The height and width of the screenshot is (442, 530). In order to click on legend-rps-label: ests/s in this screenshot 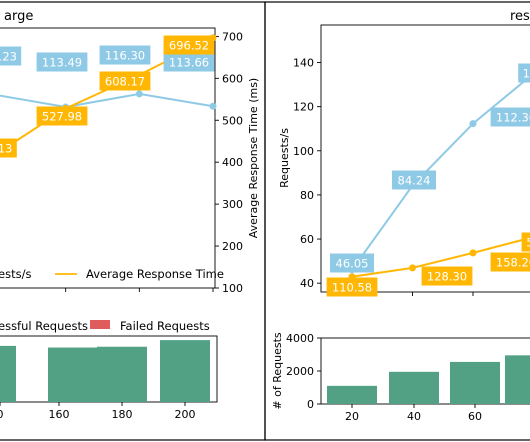, I will do `click(15, 274)`.